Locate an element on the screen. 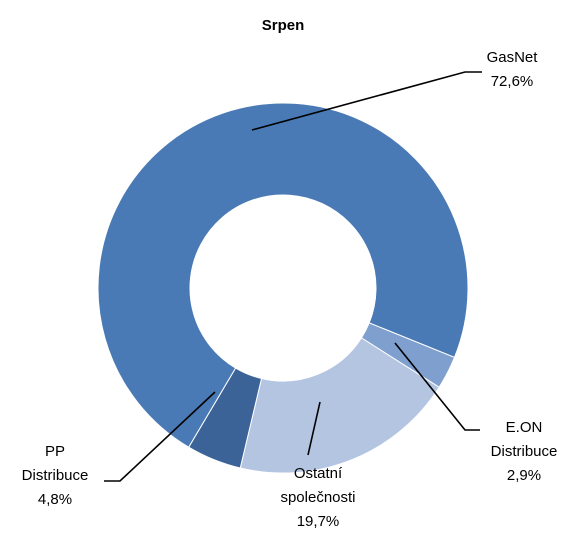 Image resolution: width=566 pixels, height=536 pixels. category-label: E.ON Distribuce is located at coordinates (524, 439).